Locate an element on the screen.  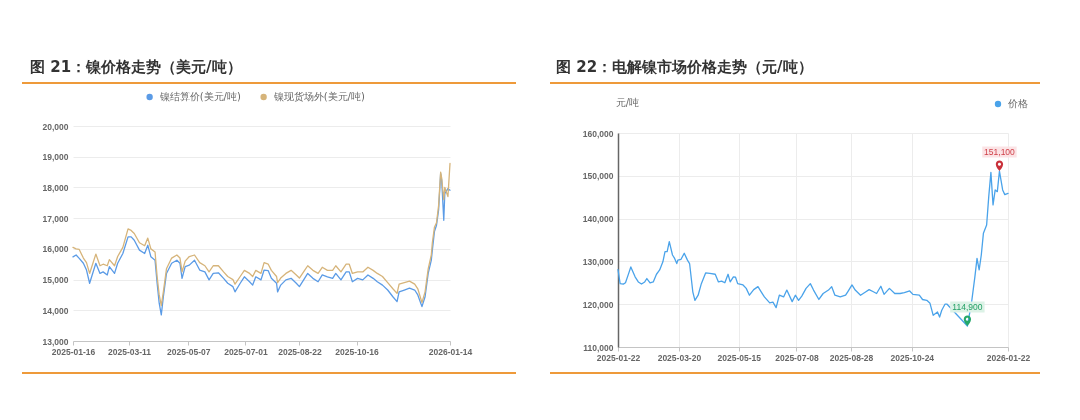
y-tick-label: 17,000 is located at coordinates (55, 218).